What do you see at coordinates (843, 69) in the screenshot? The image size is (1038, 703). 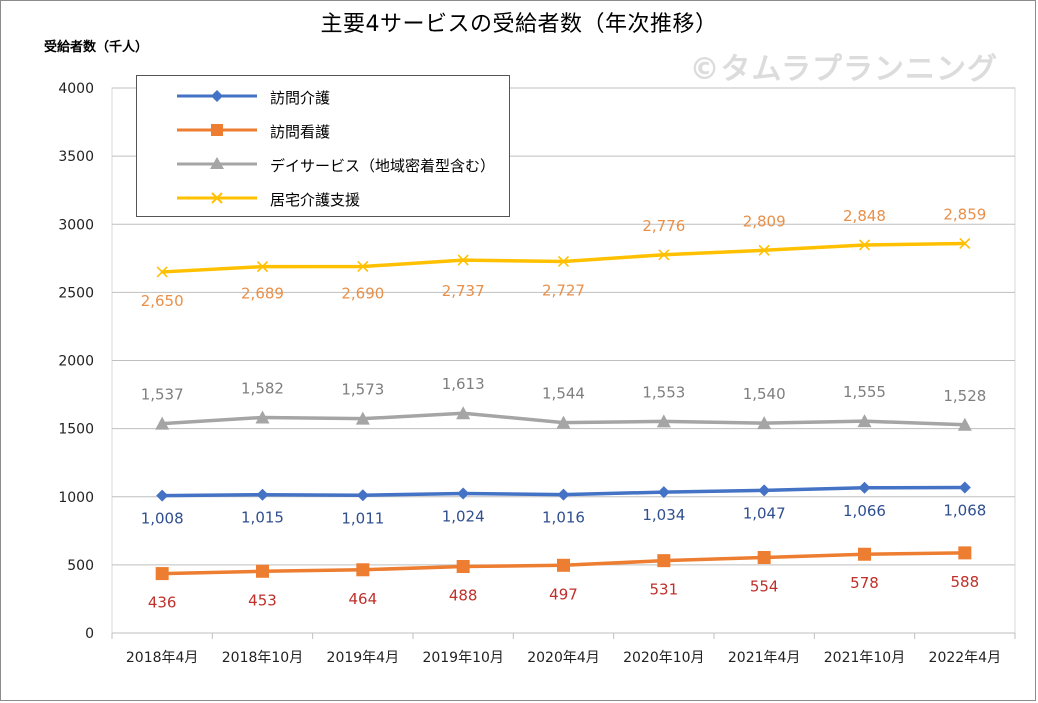 I see `watermark-text: ©タムラプランニング` at bounding box center [843, 69].